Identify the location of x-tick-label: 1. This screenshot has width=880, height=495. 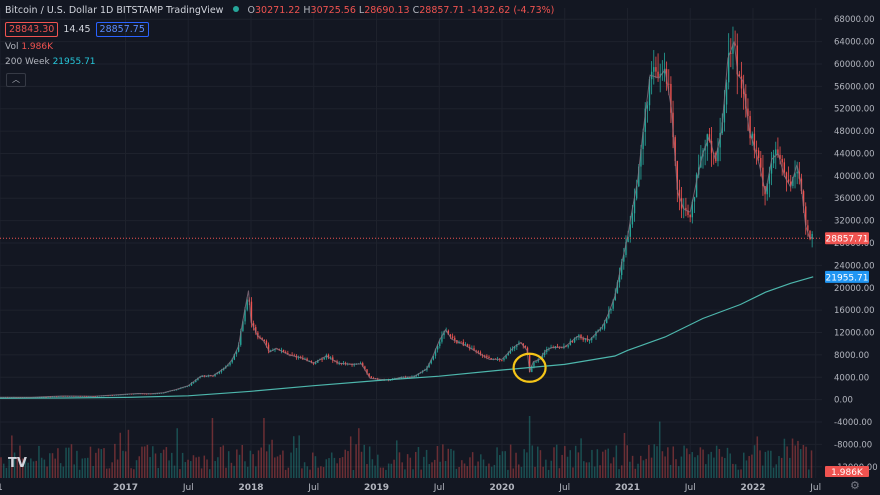
(1, 488).